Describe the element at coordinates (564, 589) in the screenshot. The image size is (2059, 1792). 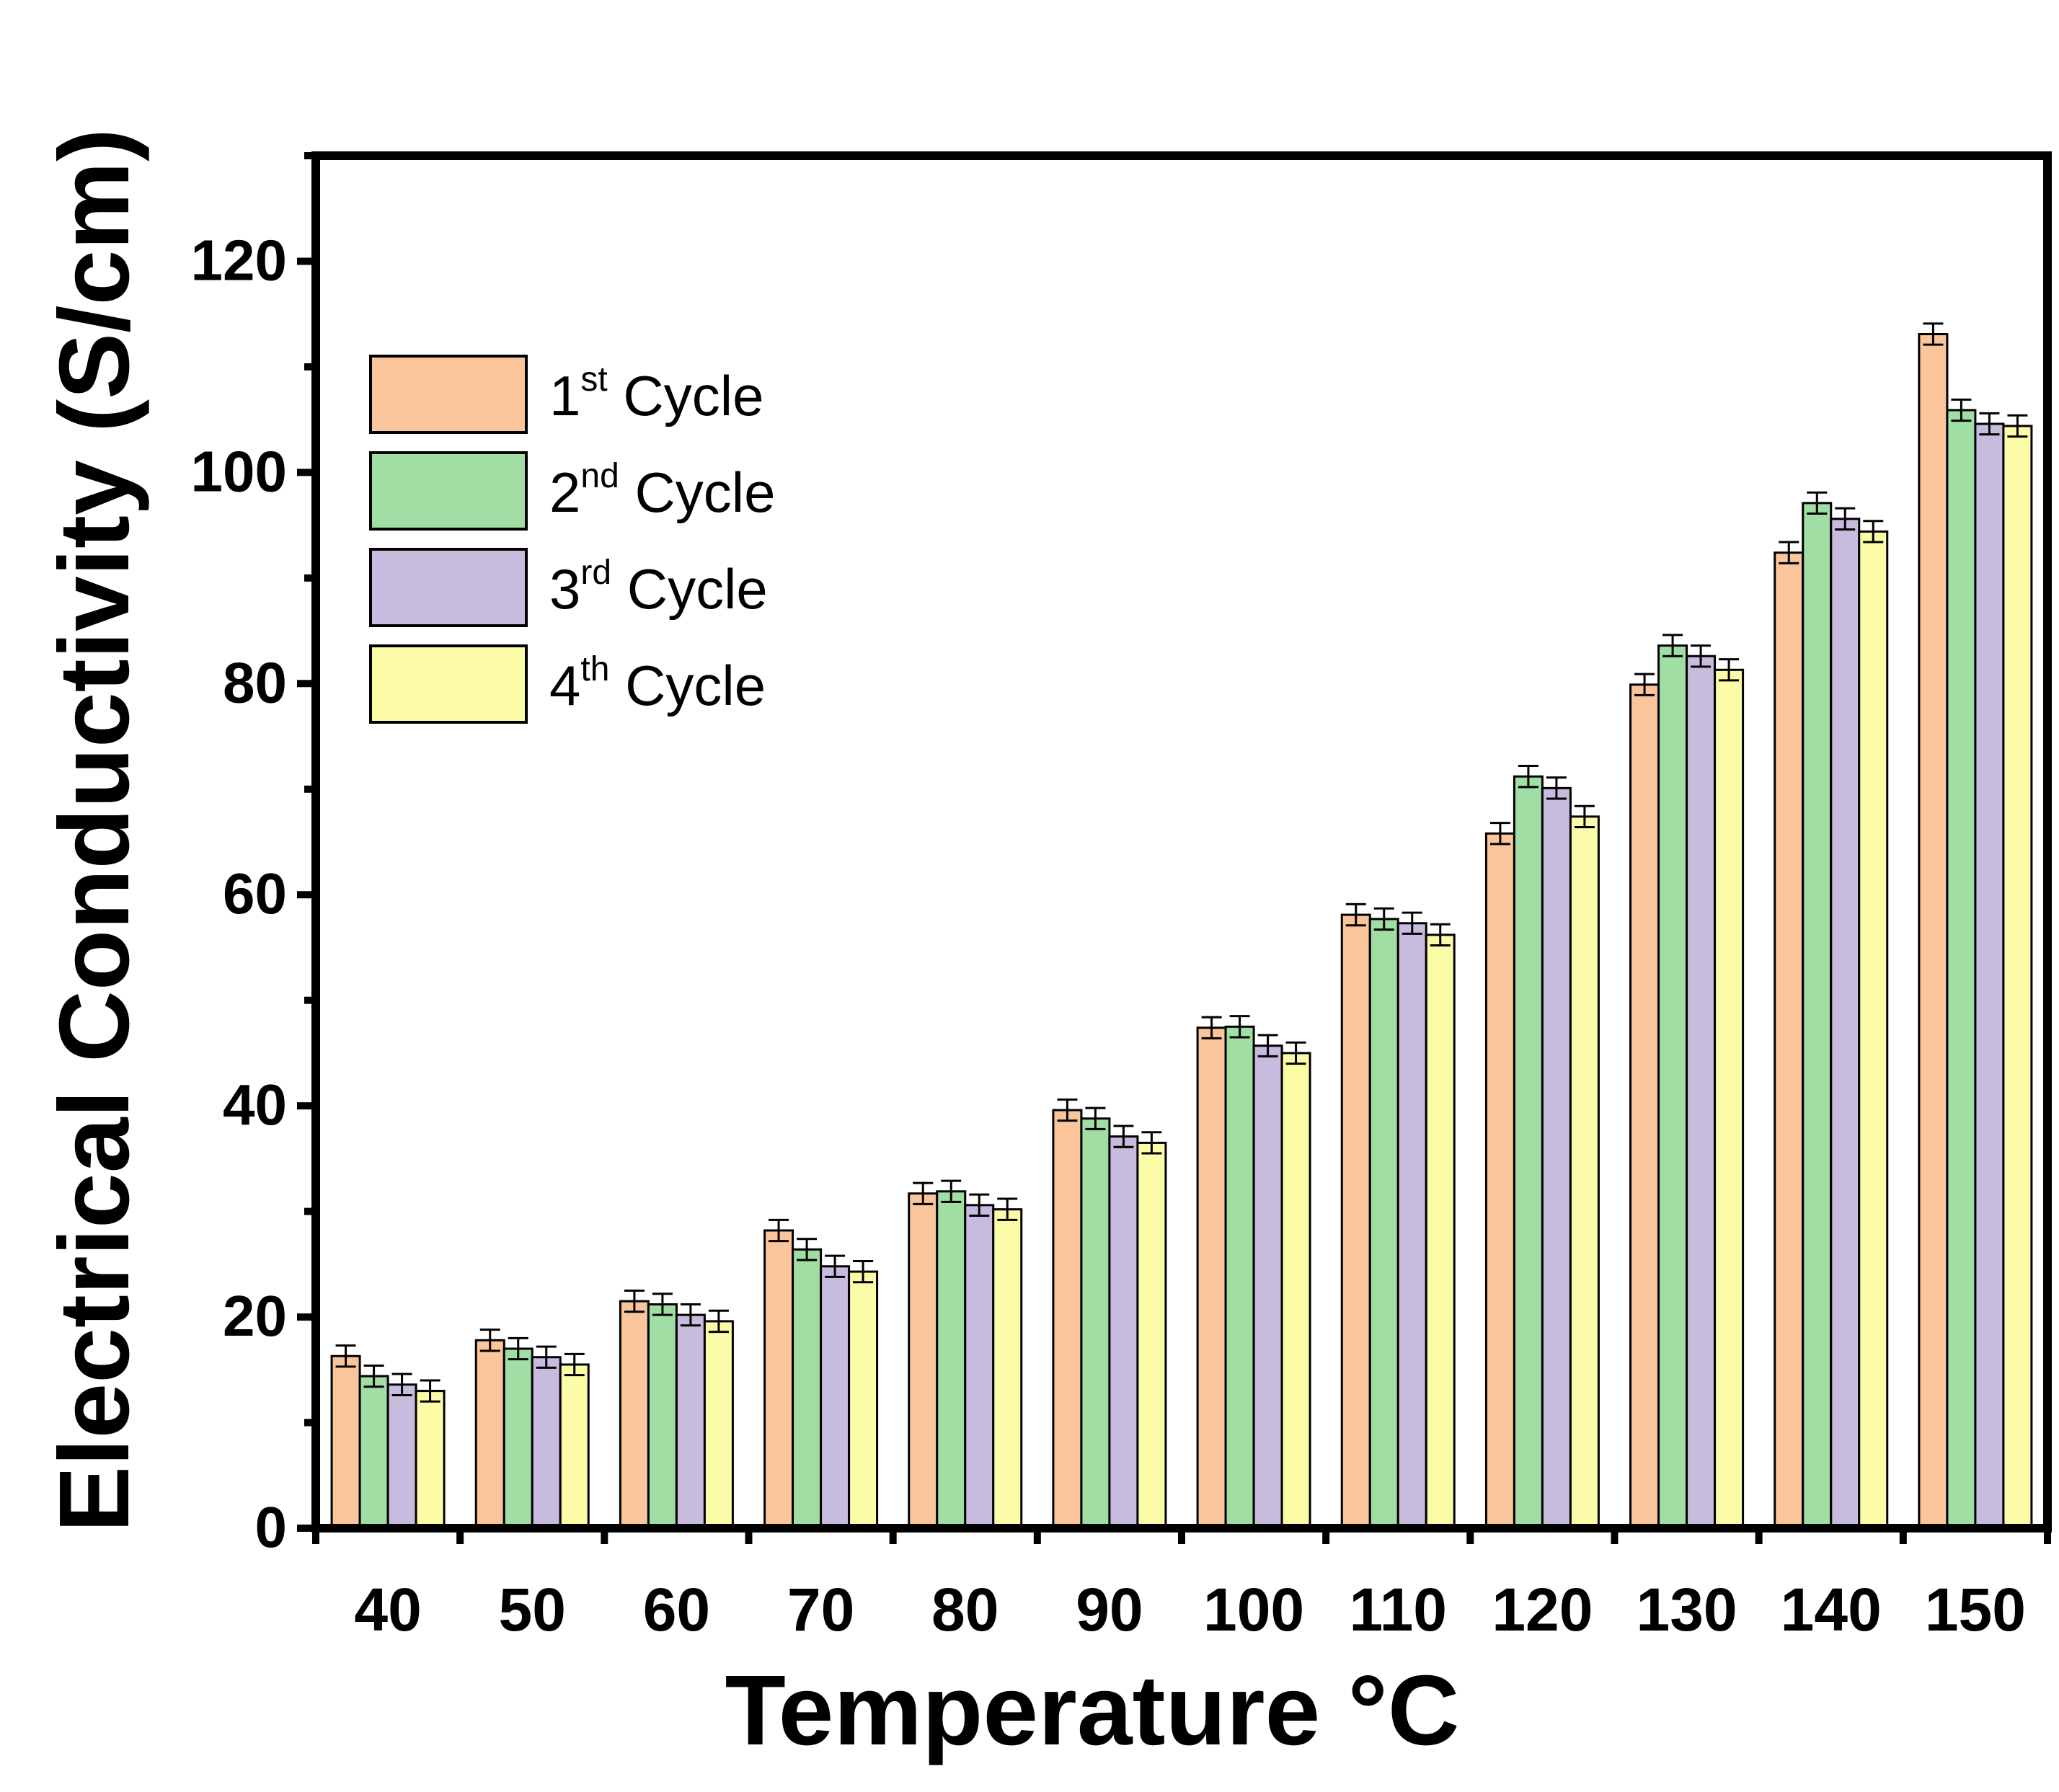
I see `legend-label-number: 3` at that location.